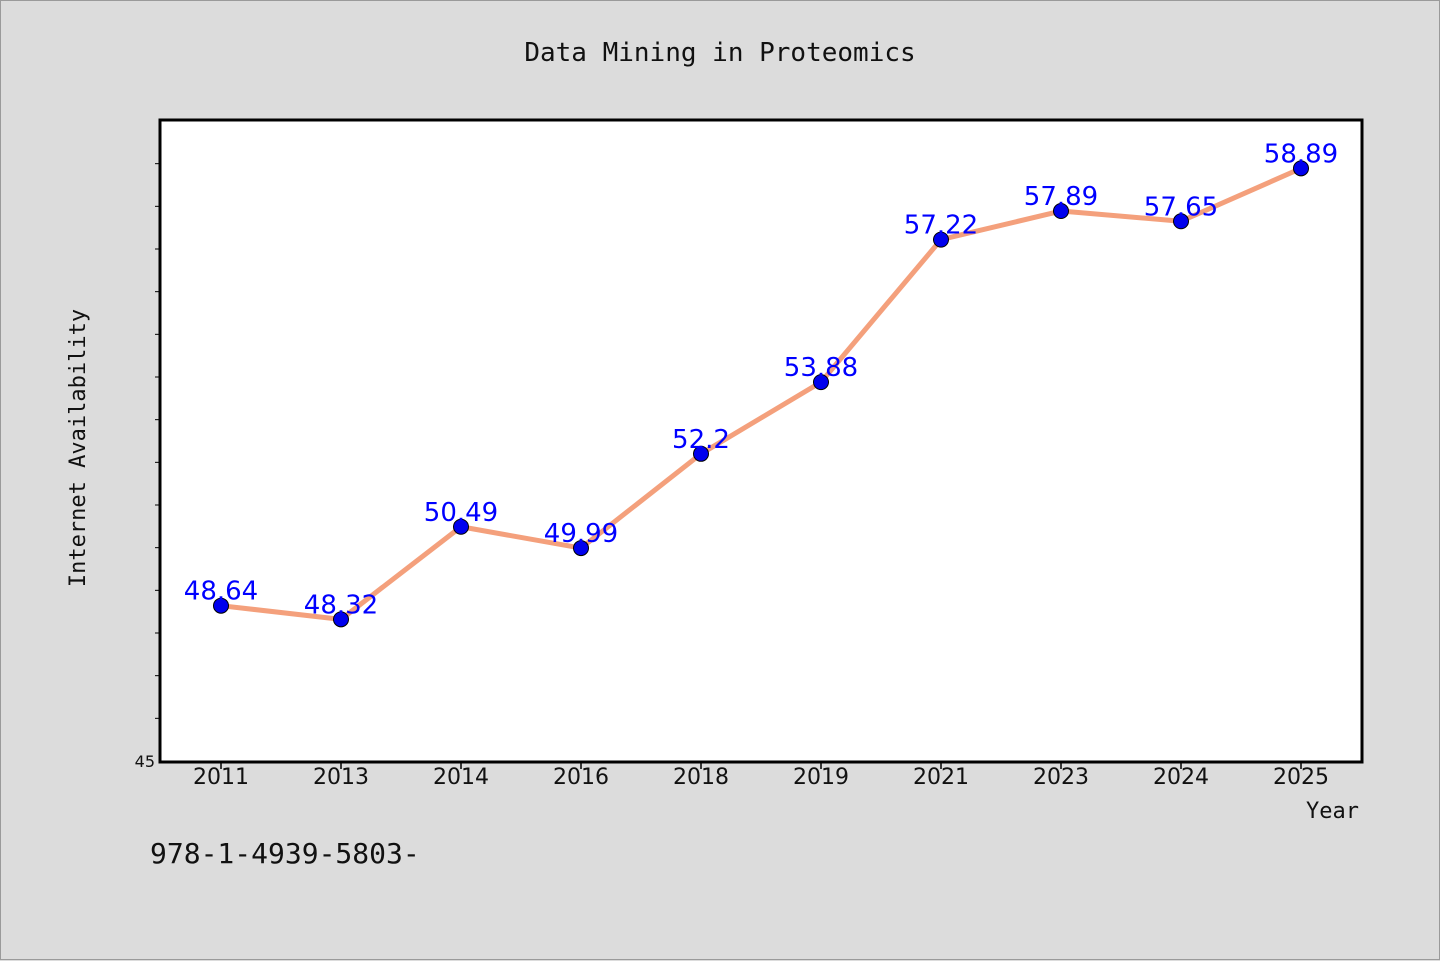 This screenshot has height=961, width=1440. What do you see at coordinates (341, 777) in the screenshot?
I see `x-axis-tick-label: 2013` at bounding box center [341, 777].